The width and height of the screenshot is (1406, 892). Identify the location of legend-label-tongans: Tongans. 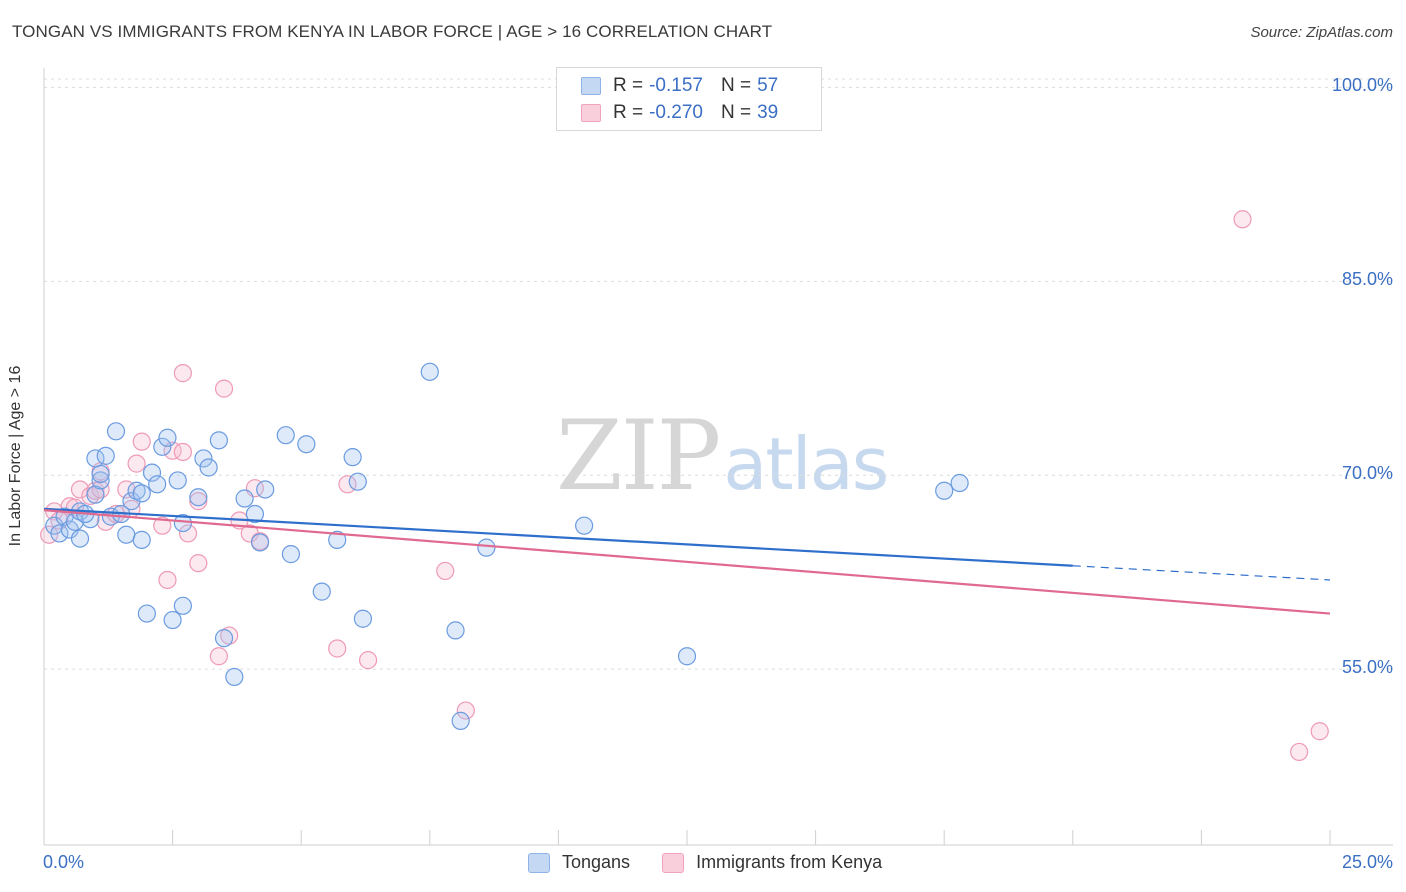
(596, 862).